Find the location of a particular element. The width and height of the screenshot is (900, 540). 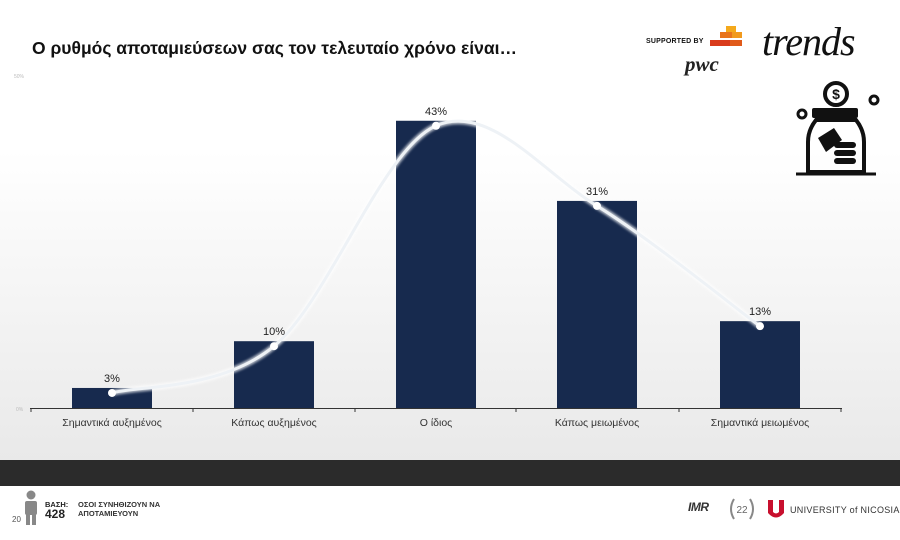

footer is located at coordinates (450, 513).